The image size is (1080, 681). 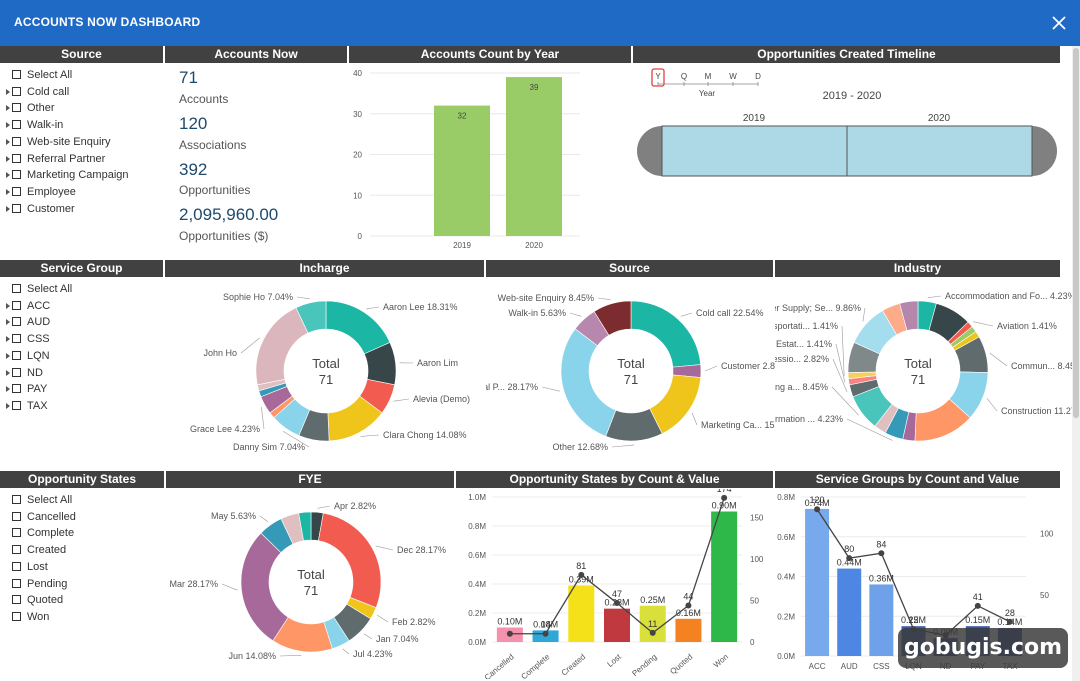 I want to click on source-slicer-item: Customer, so click(x=40, y=209).